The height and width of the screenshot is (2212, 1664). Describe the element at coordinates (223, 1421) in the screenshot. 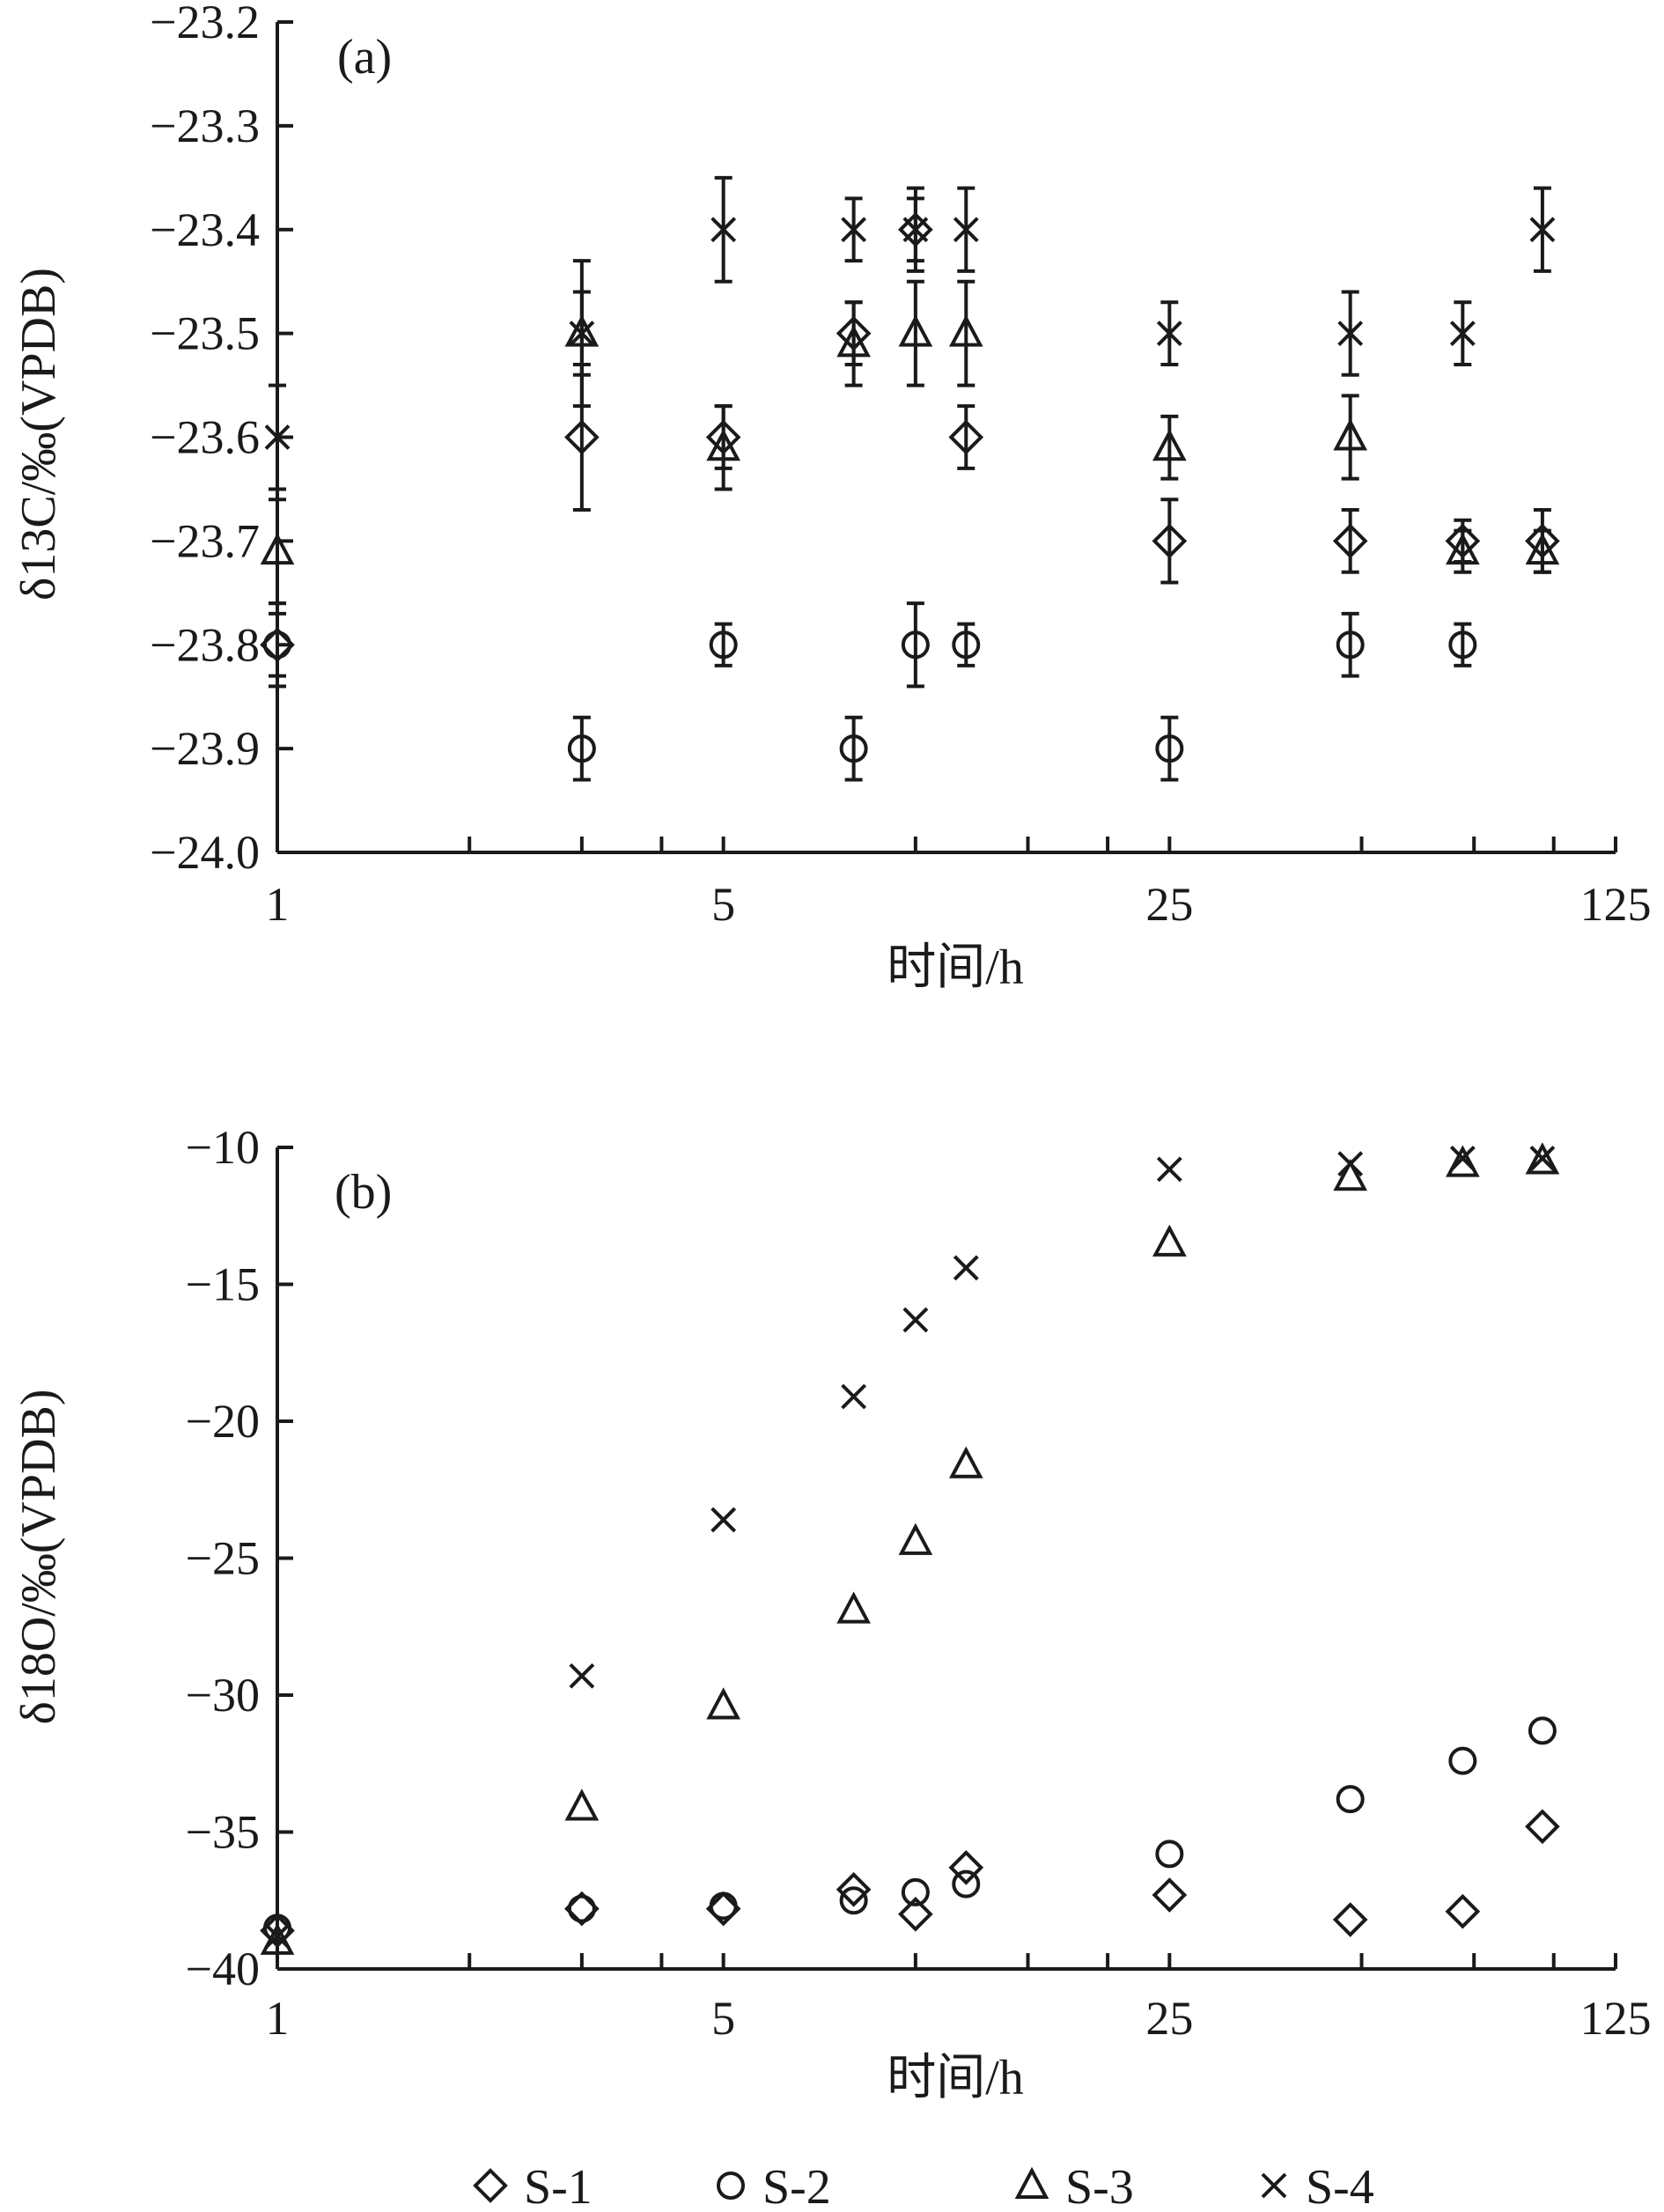

I see `panel-b-y-tick-label: −20` at that location.